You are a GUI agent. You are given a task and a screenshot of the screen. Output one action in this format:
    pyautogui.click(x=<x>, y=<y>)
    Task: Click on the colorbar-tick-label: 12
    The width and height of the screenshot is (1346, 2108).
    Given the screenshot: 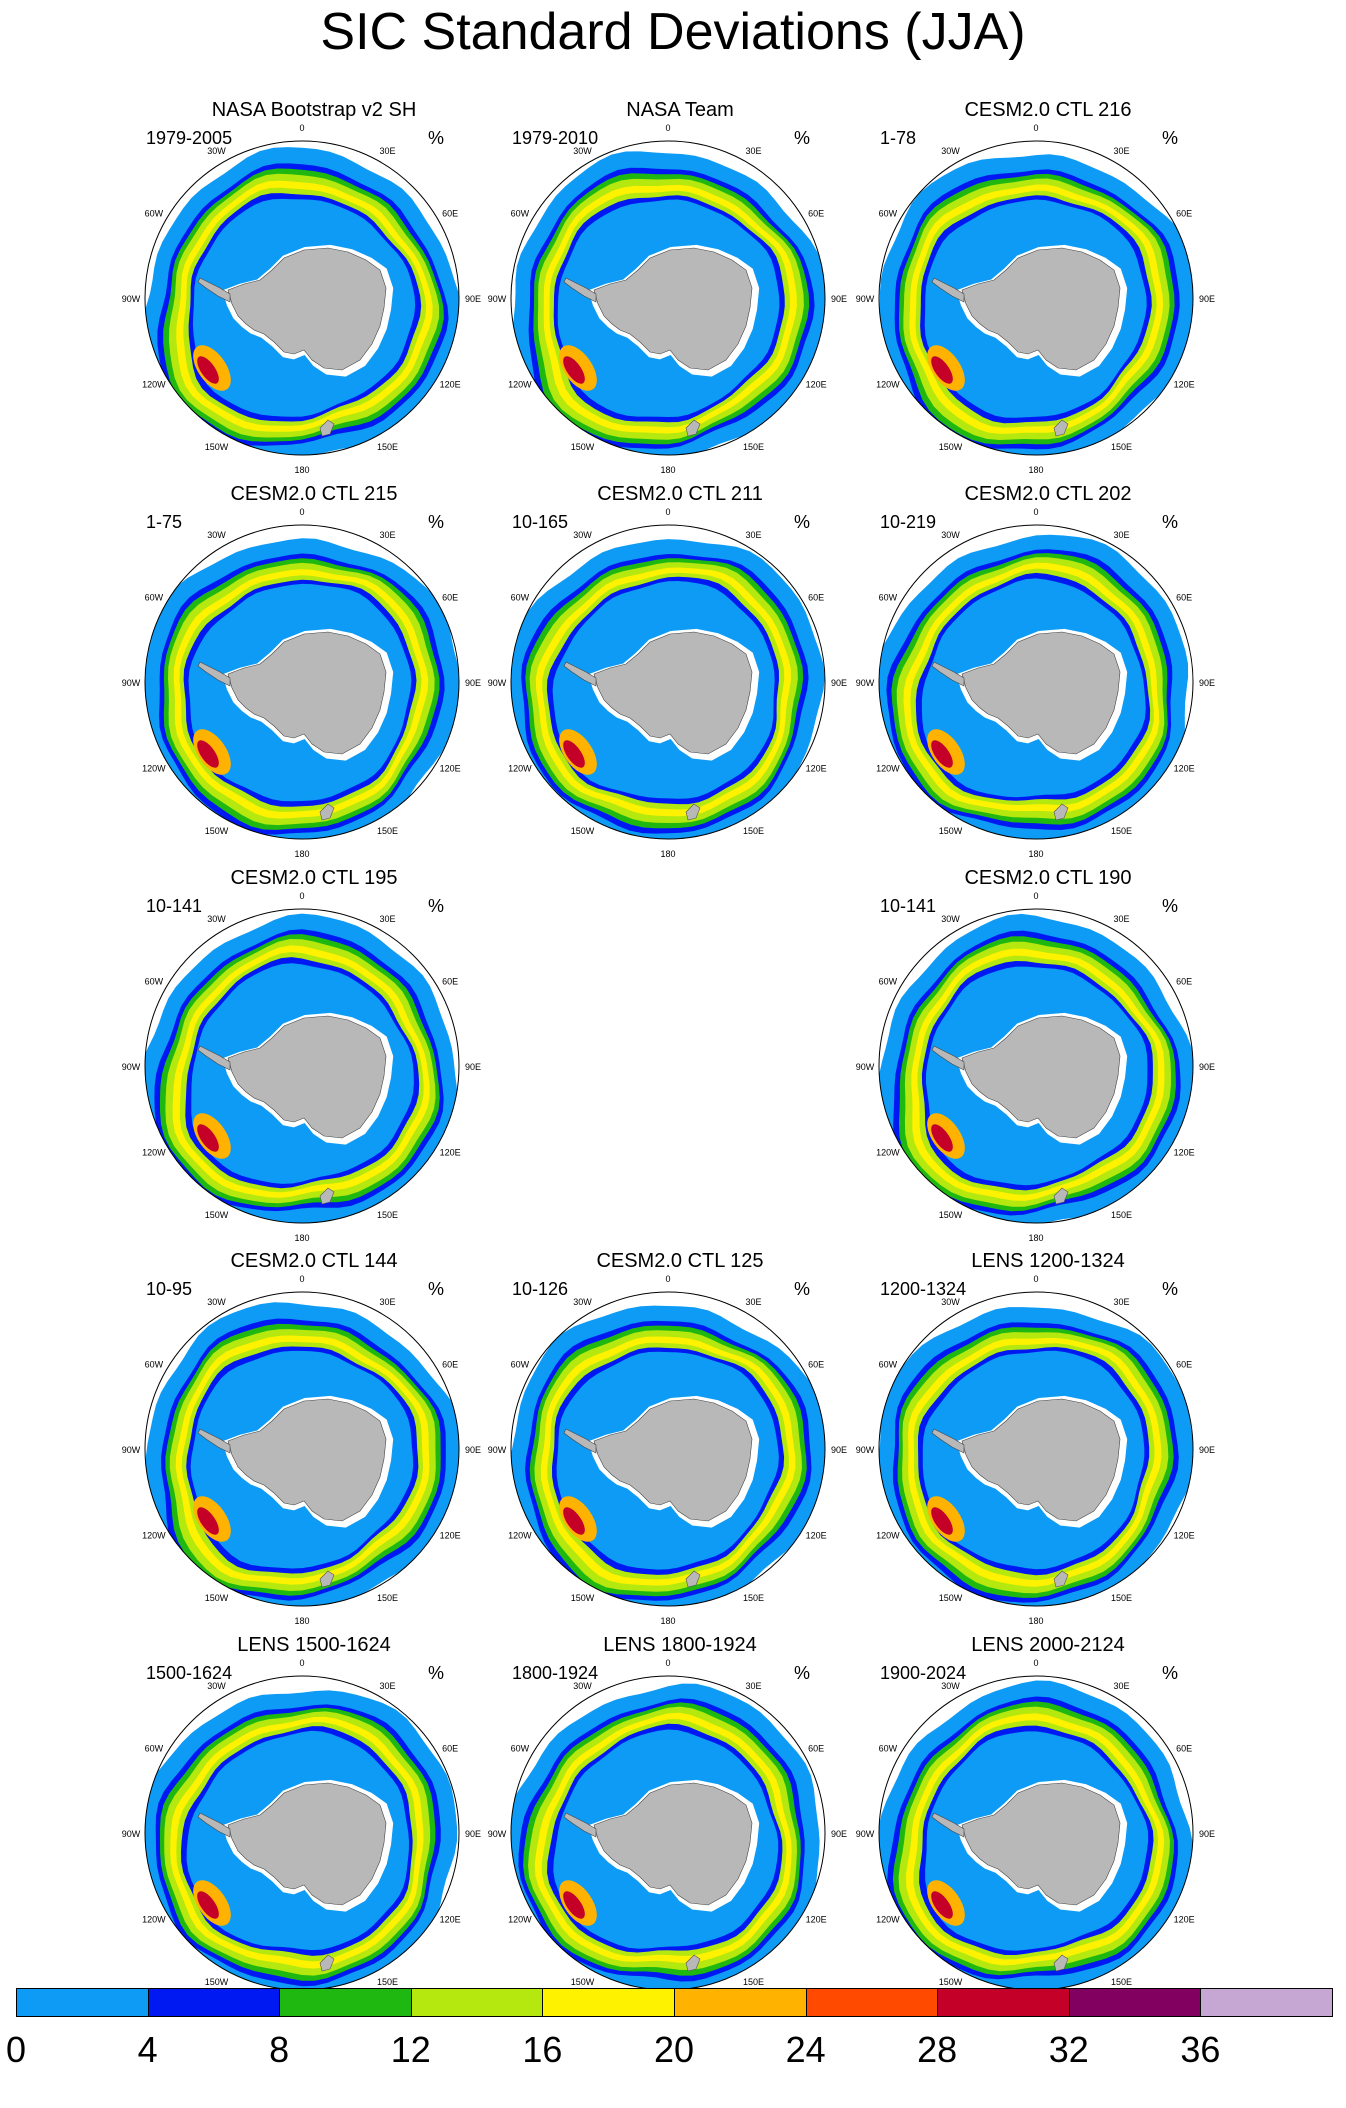 What is the action you would take?
    pyautogui.click(x=410, y=2049)
    